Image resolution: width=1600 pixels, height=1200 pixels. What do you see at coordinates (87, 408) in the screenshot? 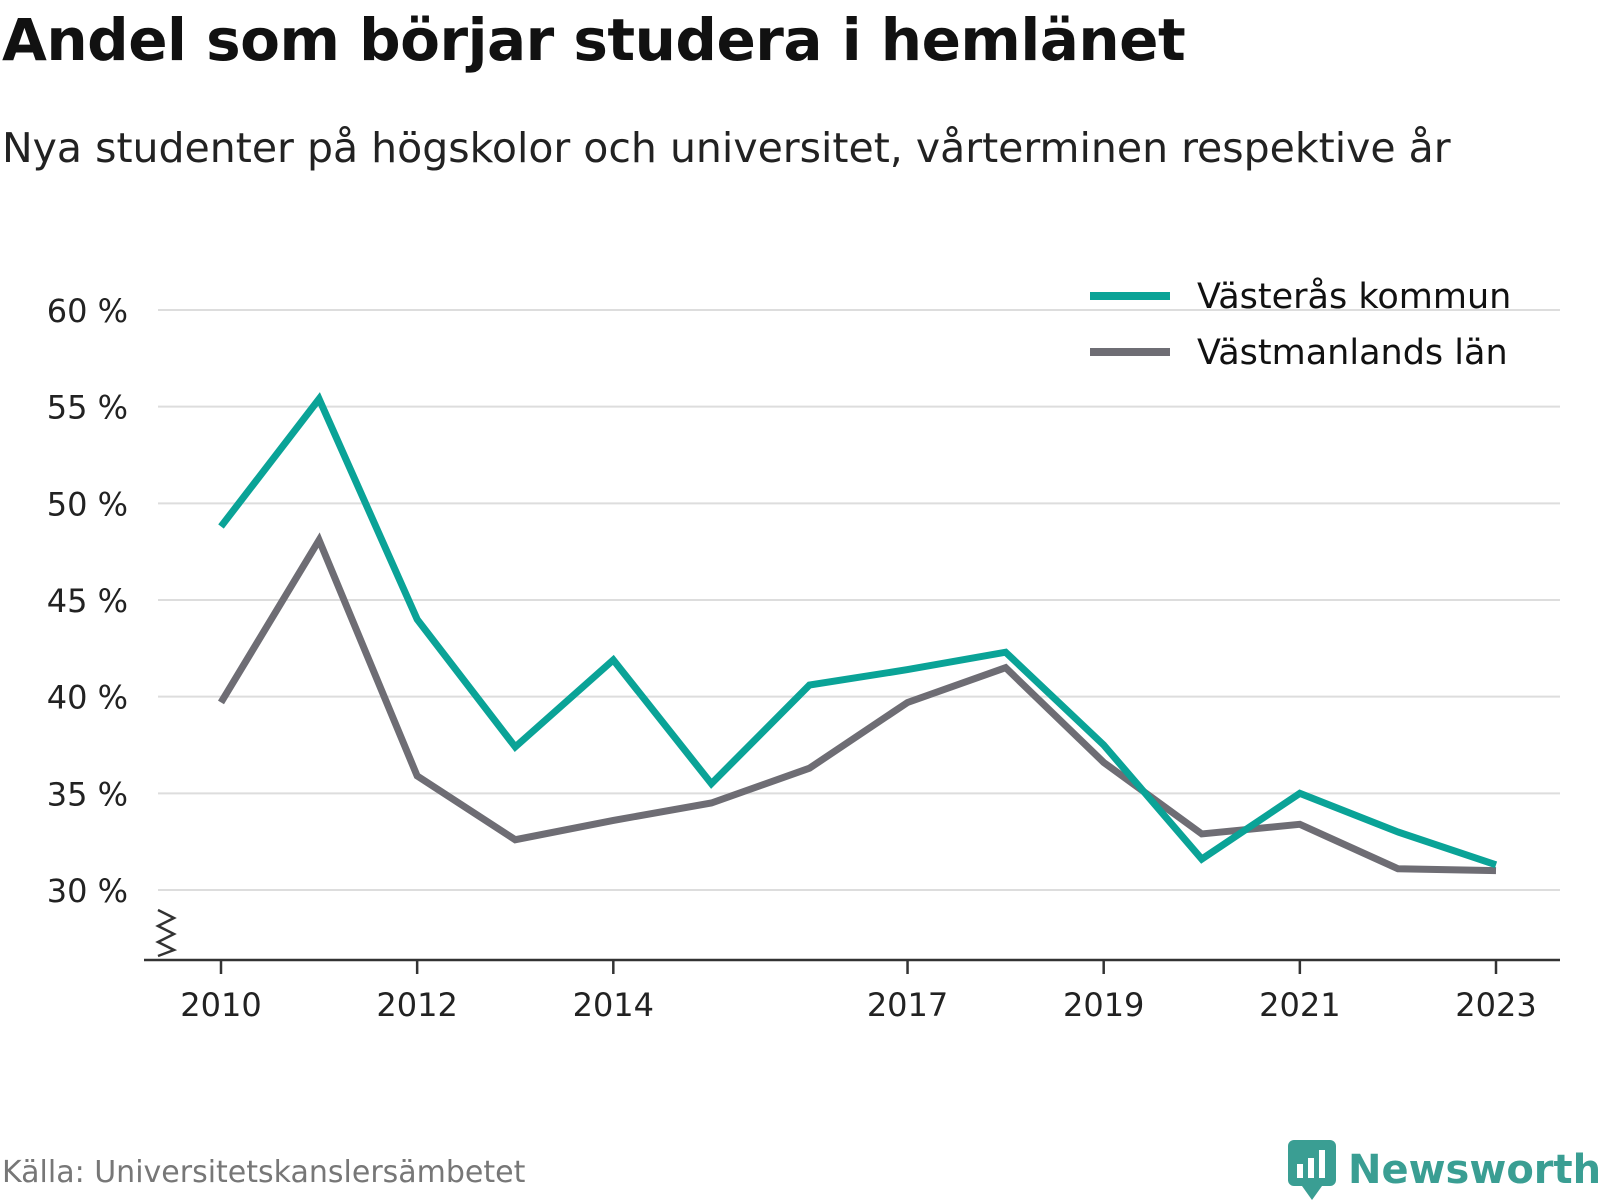
I see `y-tick-label: 55 %` at bounding box center [87, 408].